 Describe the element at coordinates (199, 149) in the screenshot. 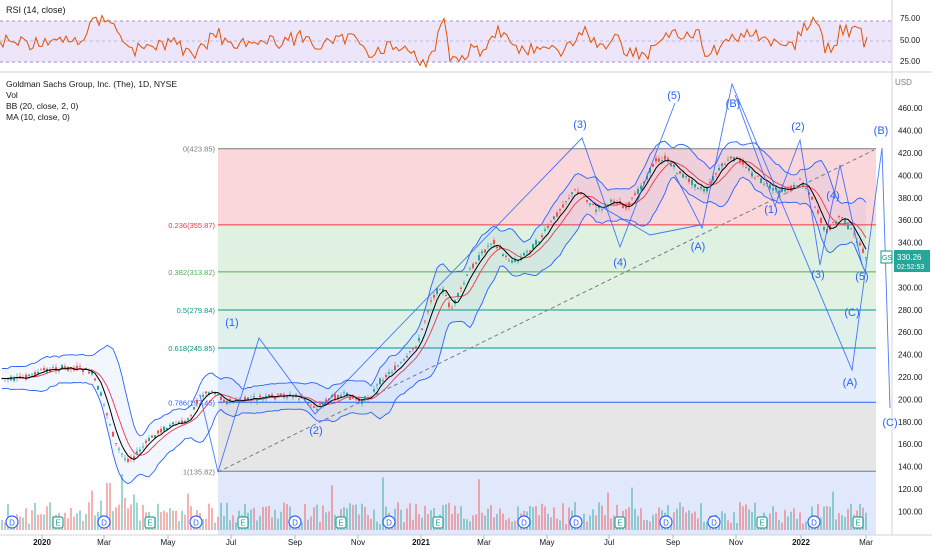

I see `fib-label: 0(423.85)` at that location.